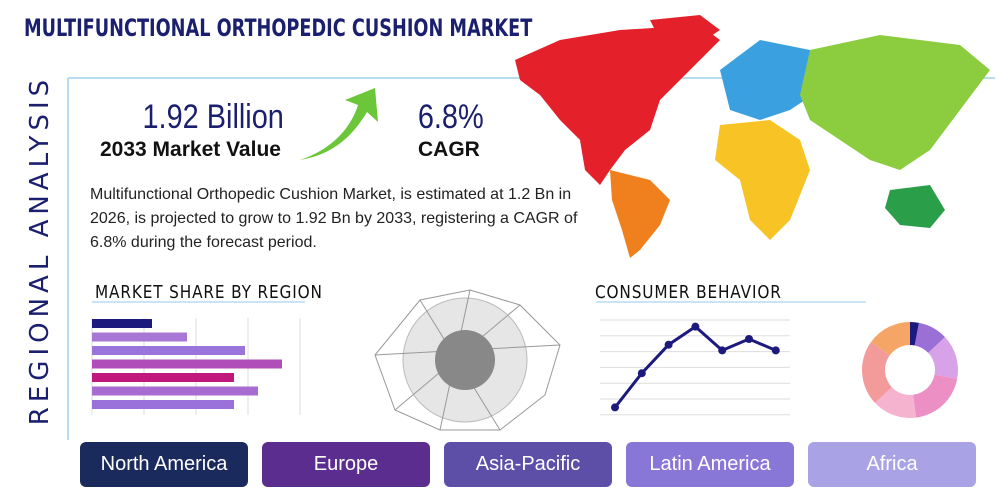  I want to click on region-button: Latin America, so click(710, 464).